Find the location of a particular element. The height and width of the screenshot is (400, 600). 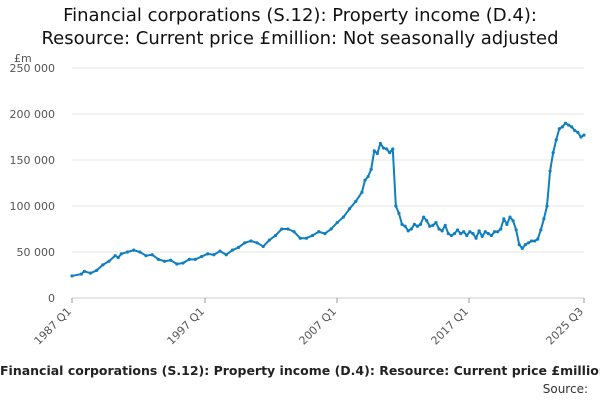

y-tick-label: 200 000 is located at coordinates (33, 114).